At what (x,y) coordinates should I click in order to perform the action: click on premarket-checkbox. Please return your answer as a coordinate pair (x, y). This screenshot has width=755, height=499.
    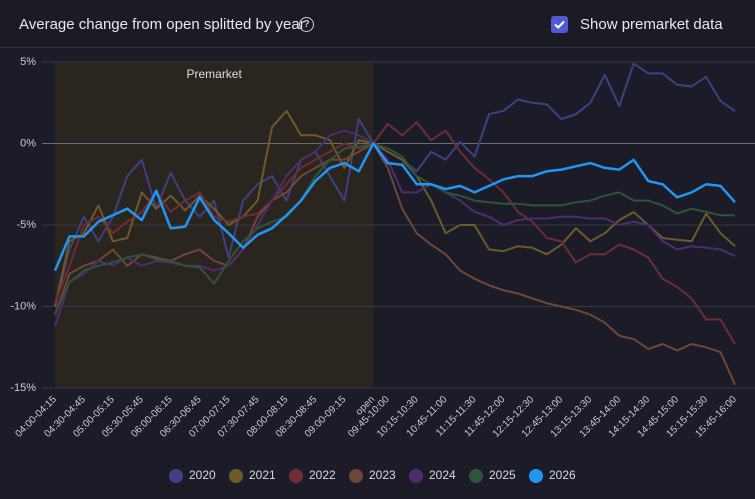
    Looking at the image, I should click on (559, 24).